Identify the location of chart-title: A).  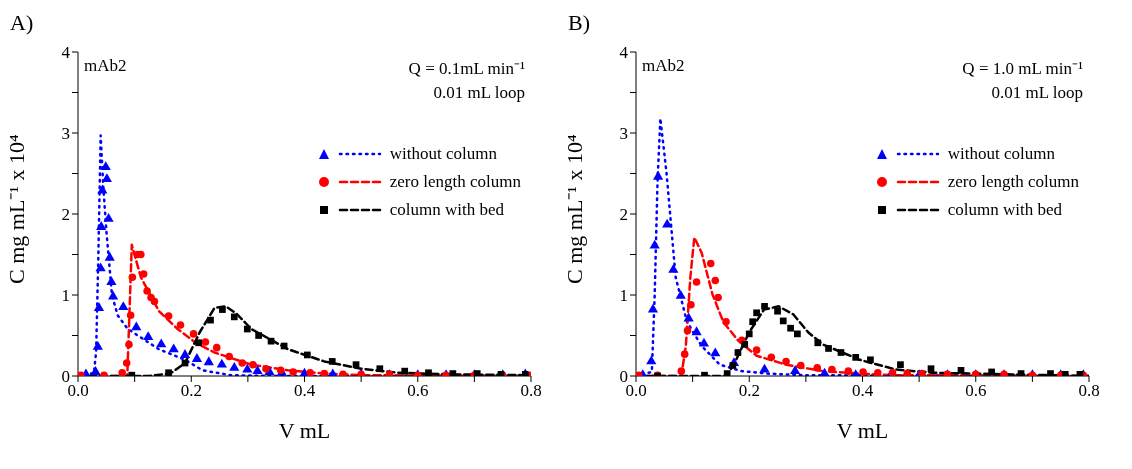
(22, 23).